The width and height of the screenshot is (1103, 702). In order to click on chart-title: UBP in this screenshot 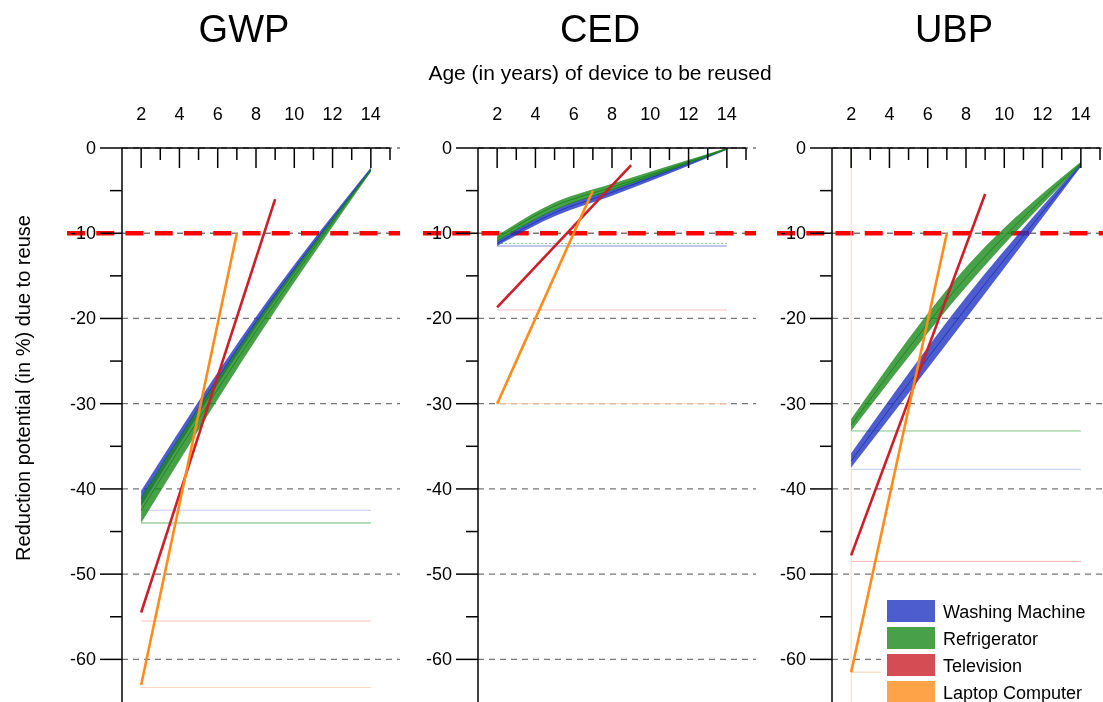, I will do `click(954, 29)`.